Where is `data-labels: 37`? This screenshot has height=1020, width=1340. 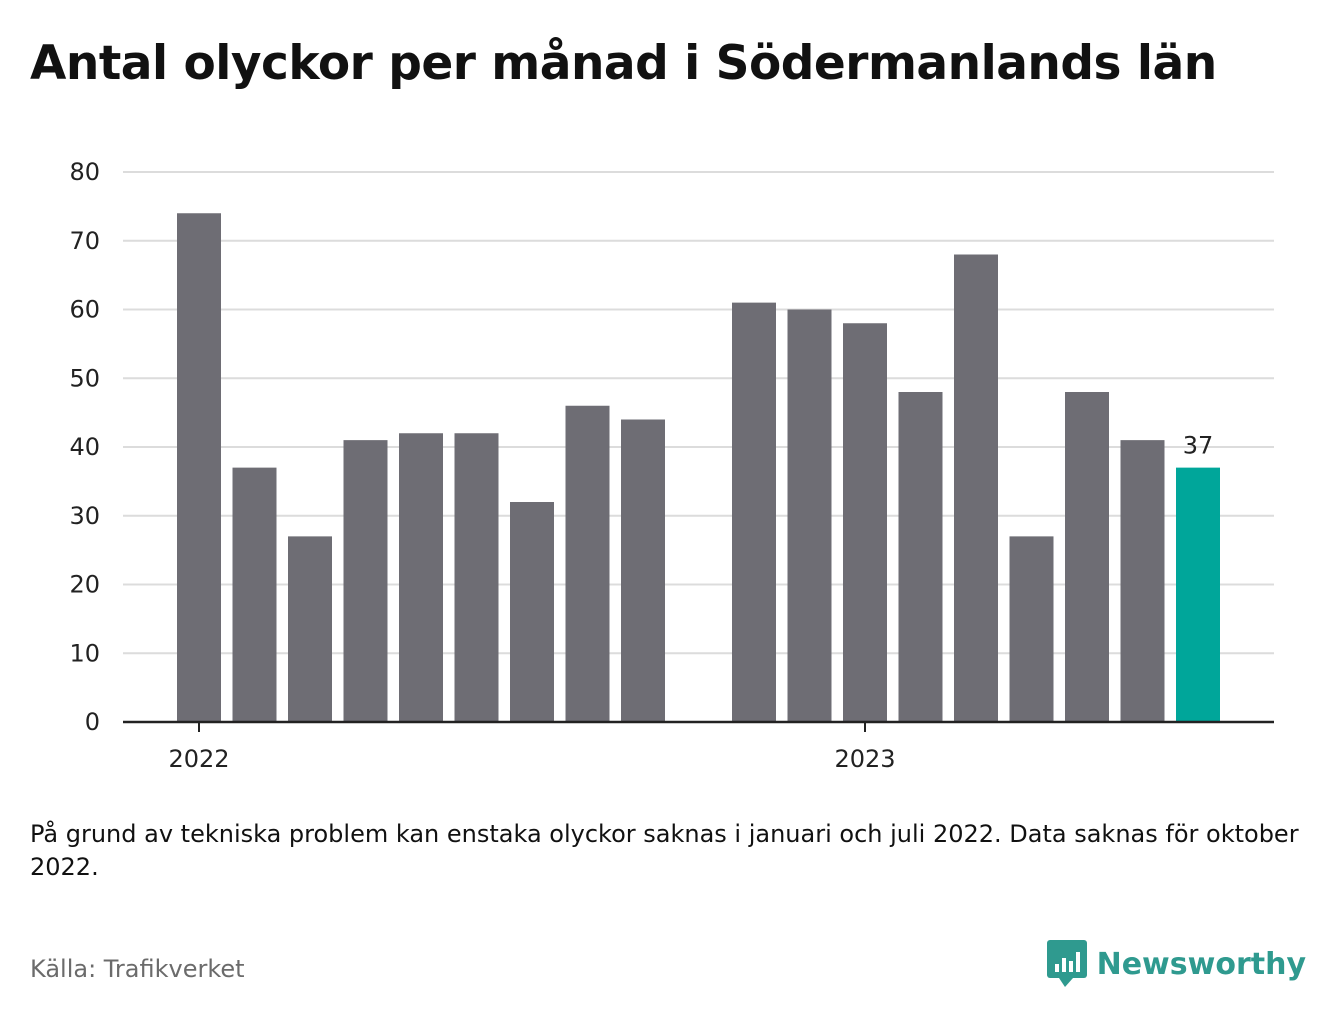
data-labels: 37 is located at coordinates (1198, 446).